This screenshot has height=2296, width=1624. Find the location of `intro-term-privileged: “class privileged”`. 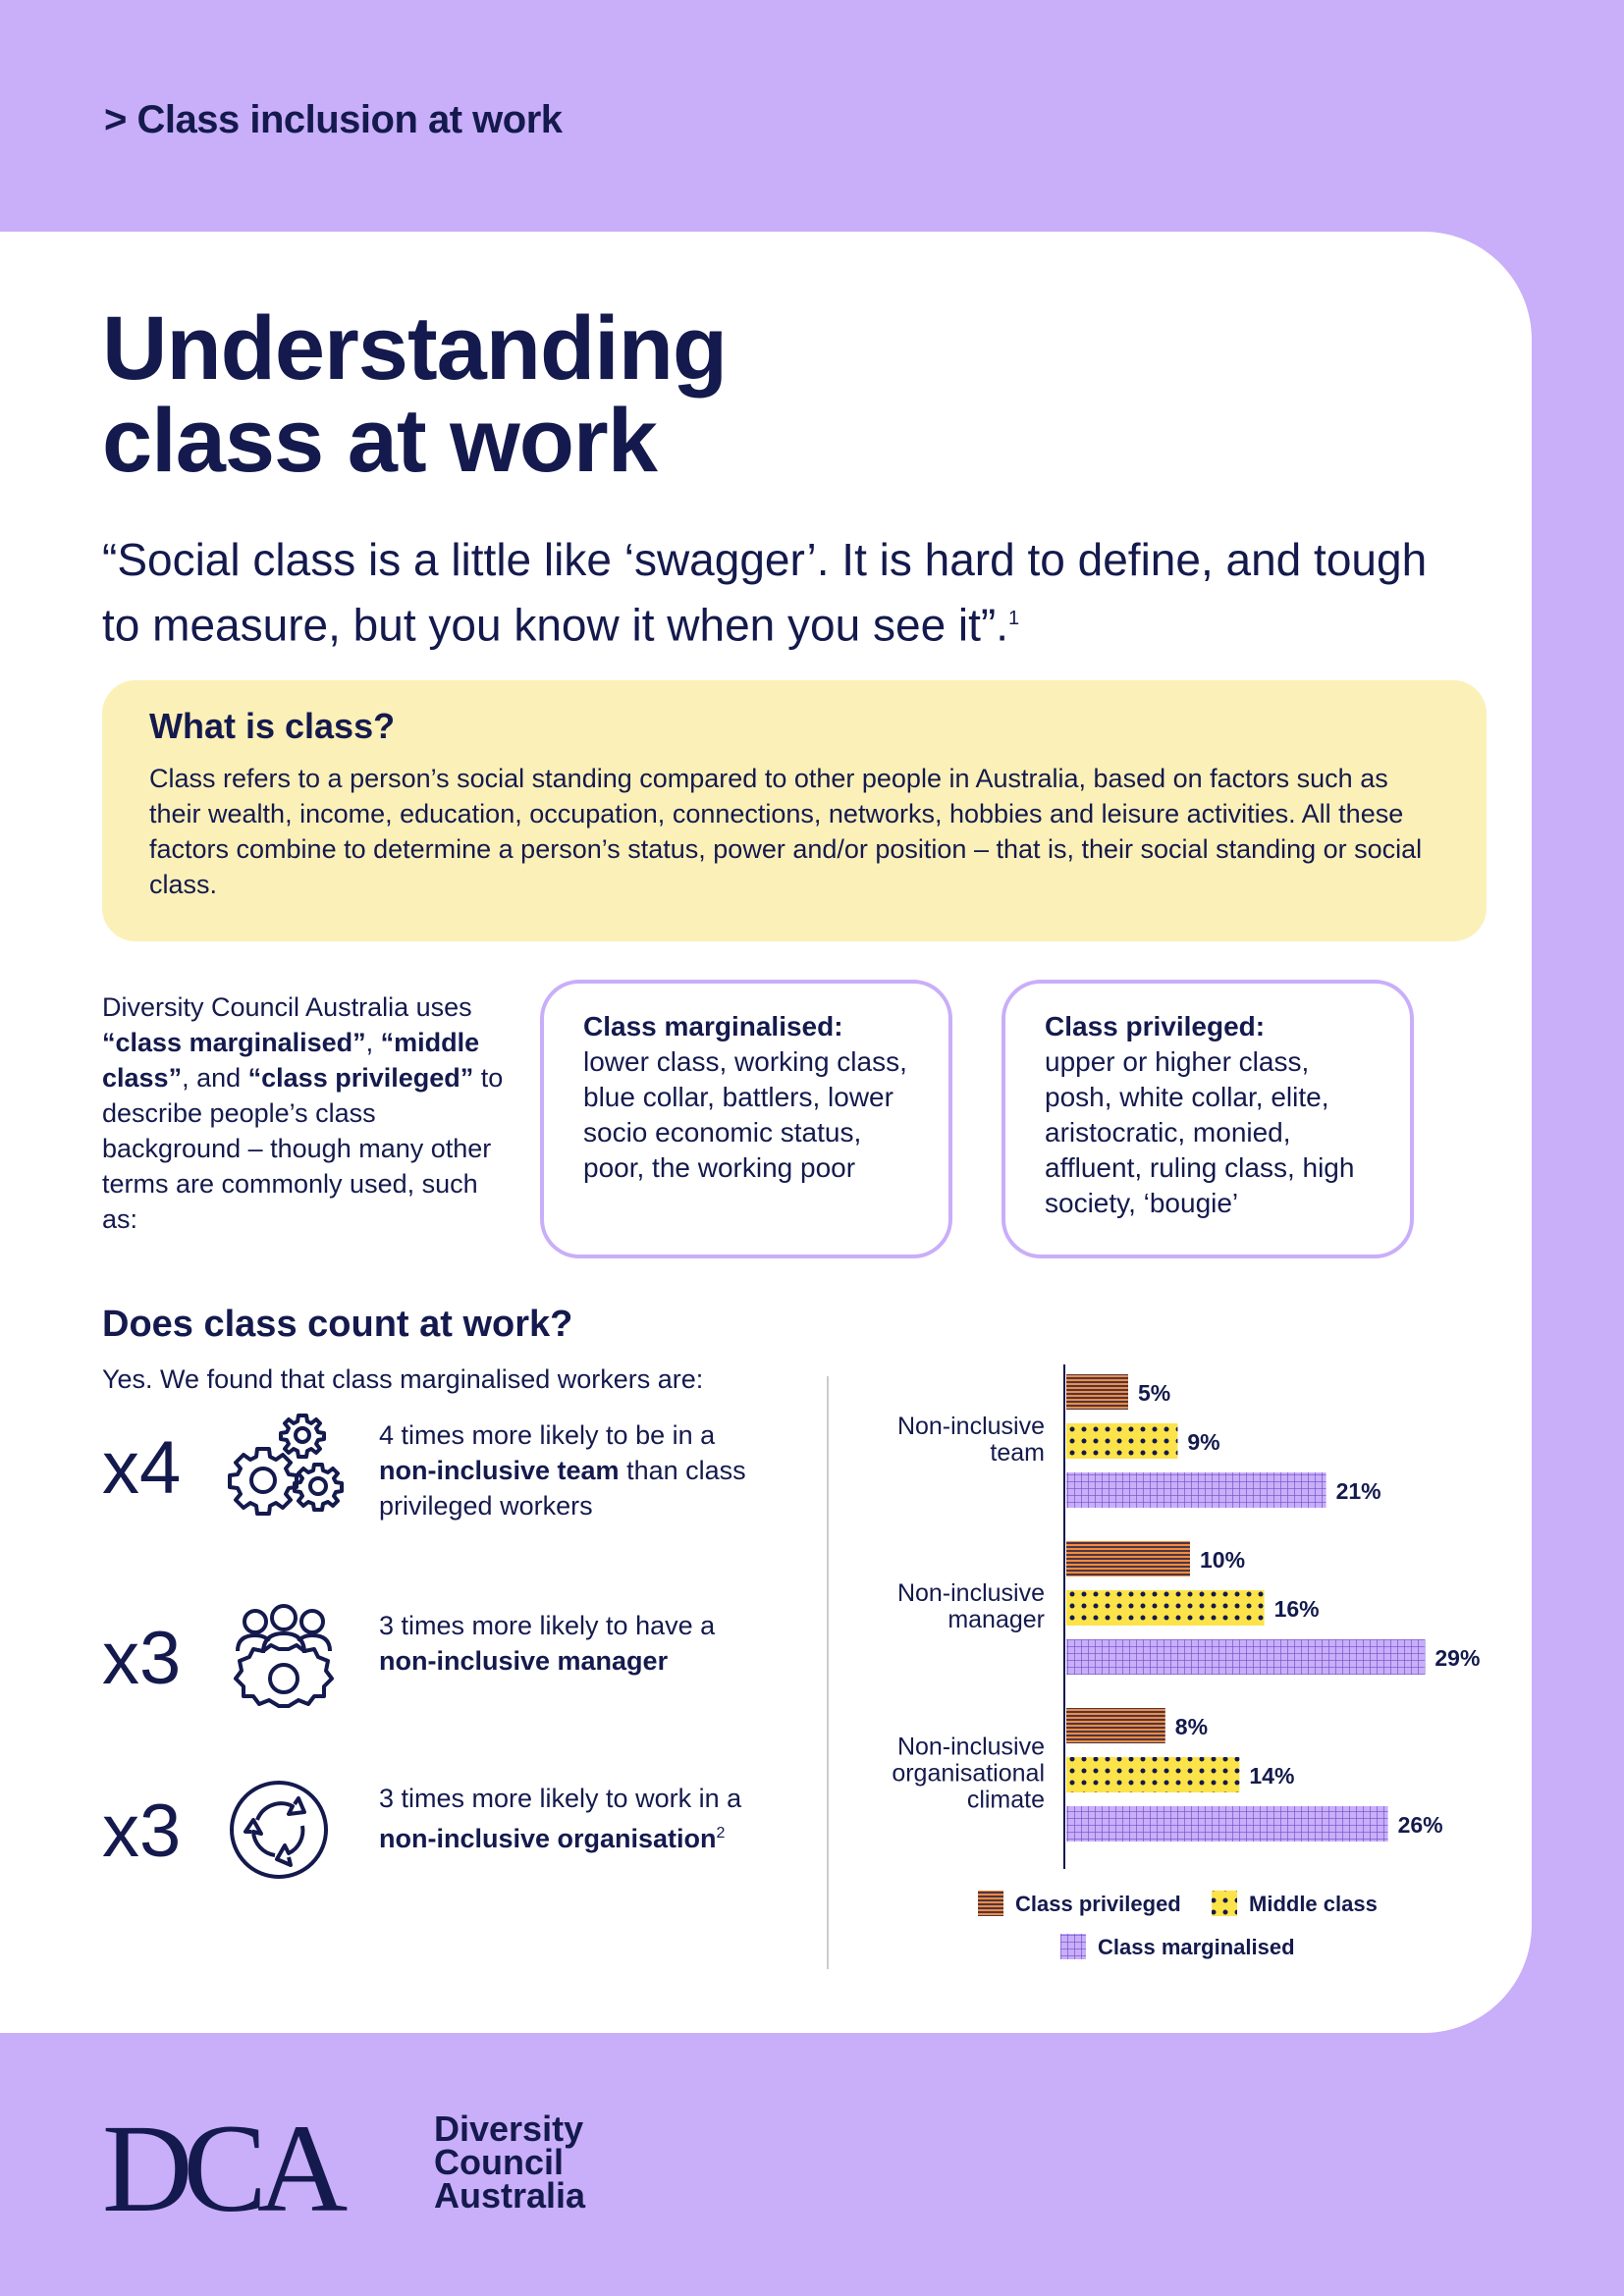

intro-term-privileged: “class privileged” is located at coordinates (360, 1078).